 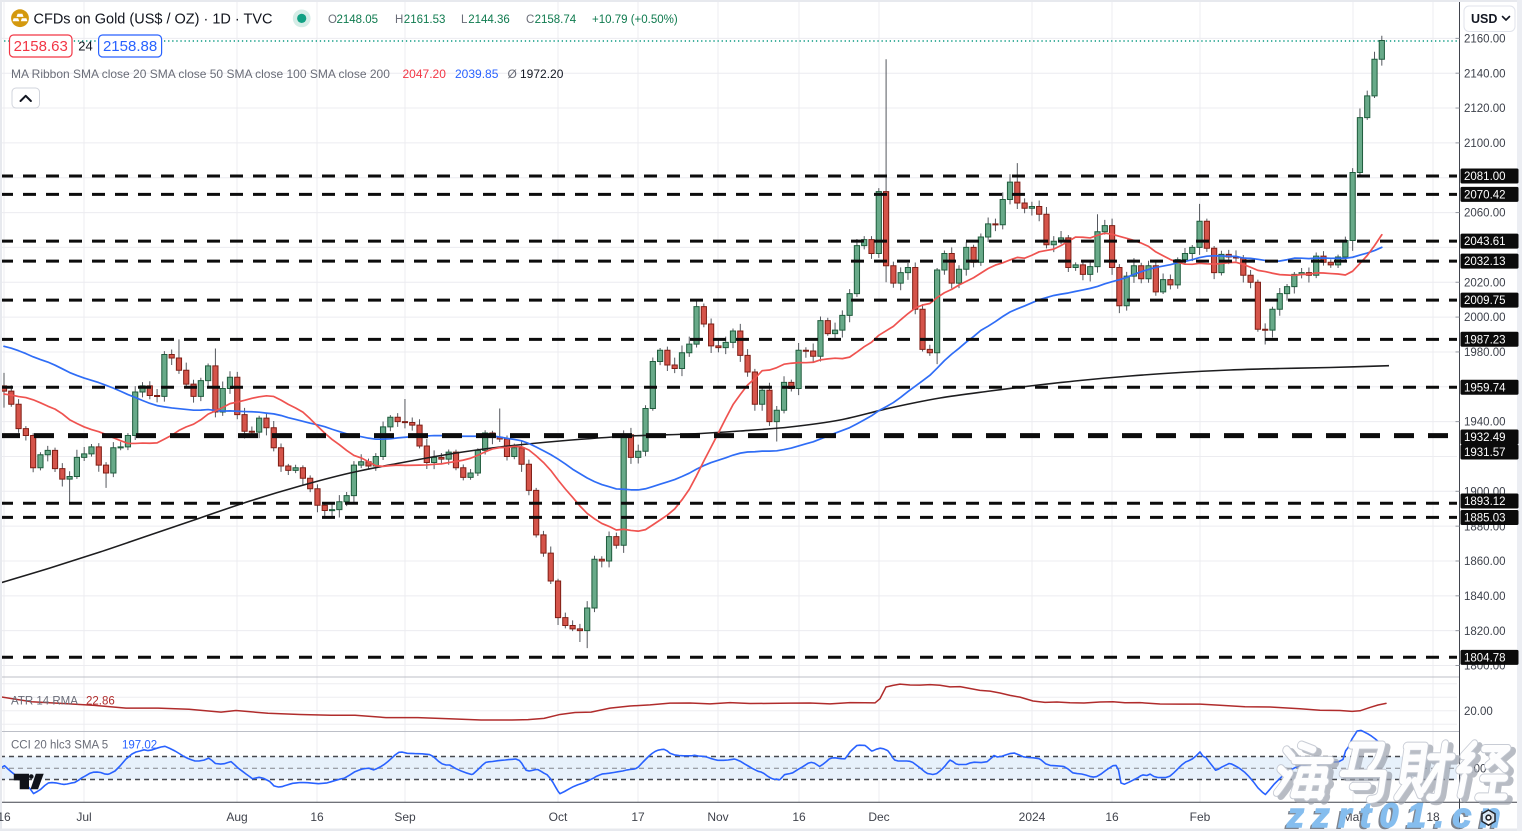 What do you see at coordinates (59, 745) in the screenshot?
I see `svg-text: CCI 20 hlc3 SMA 5` at bounding box center [59, 745].